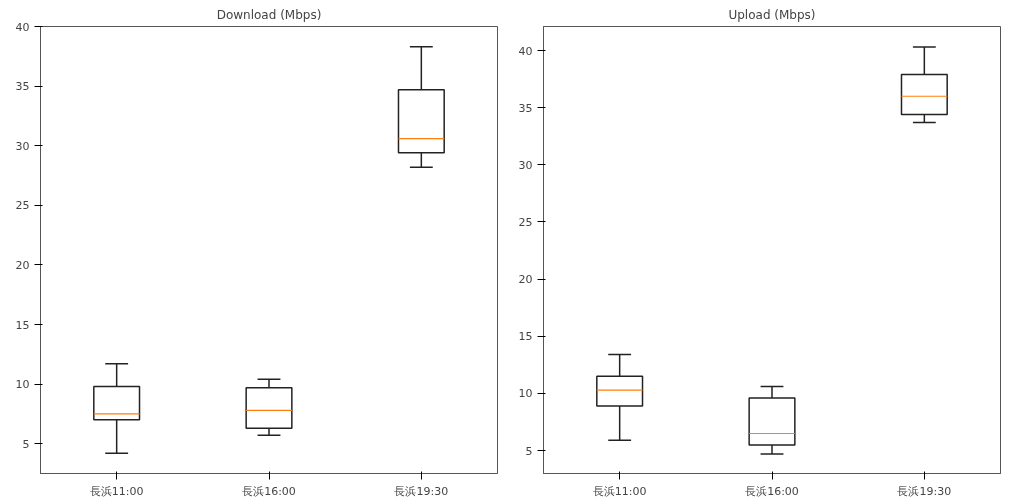  What do you see at coordinates (772, 14) in the screenshot?
I see `chart-title: Upload (Mbps)` at bounding box center [772, 14].